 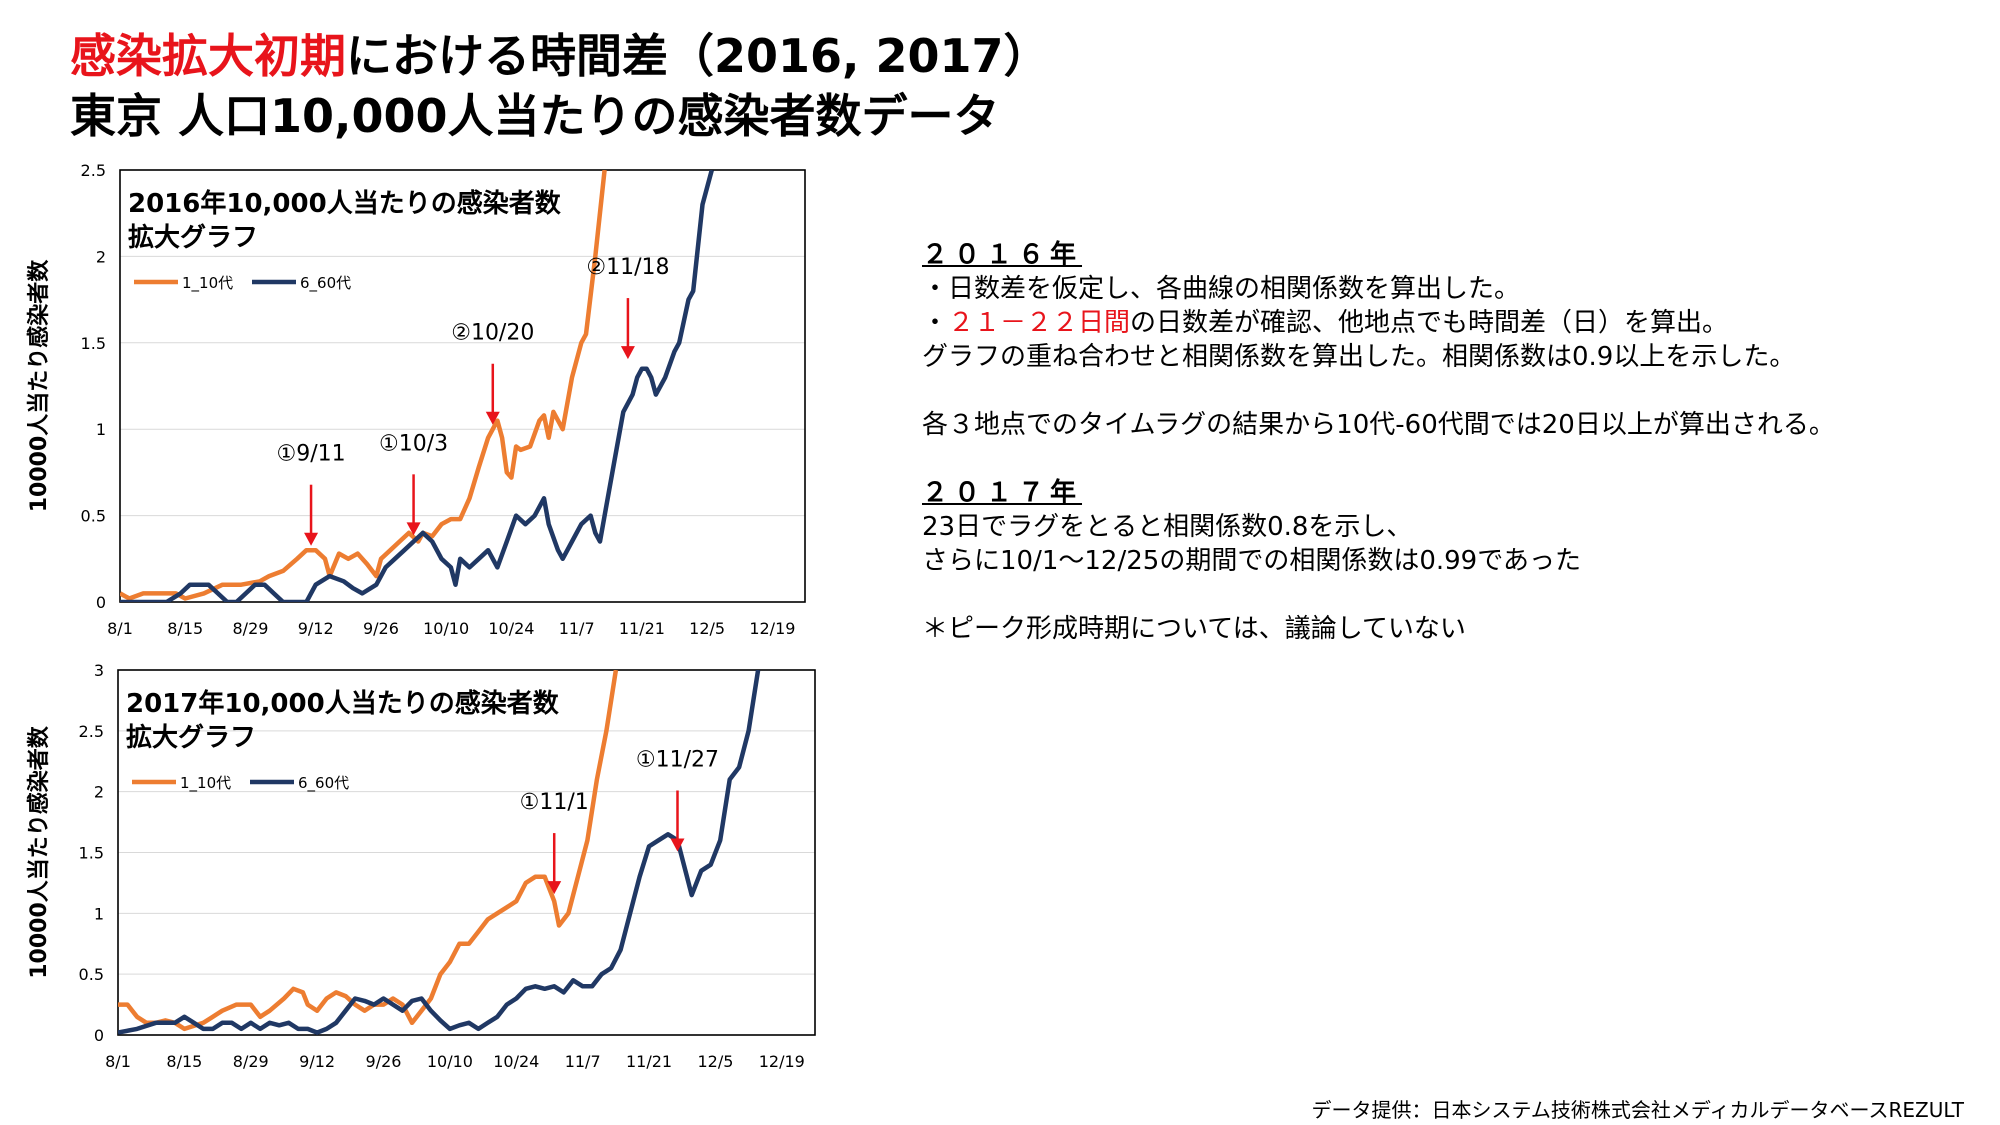 What do you see at coordinates (554, 802) in the screenshot?
I see `annotation-label: ①11/1` at bounding box center [554, 802].